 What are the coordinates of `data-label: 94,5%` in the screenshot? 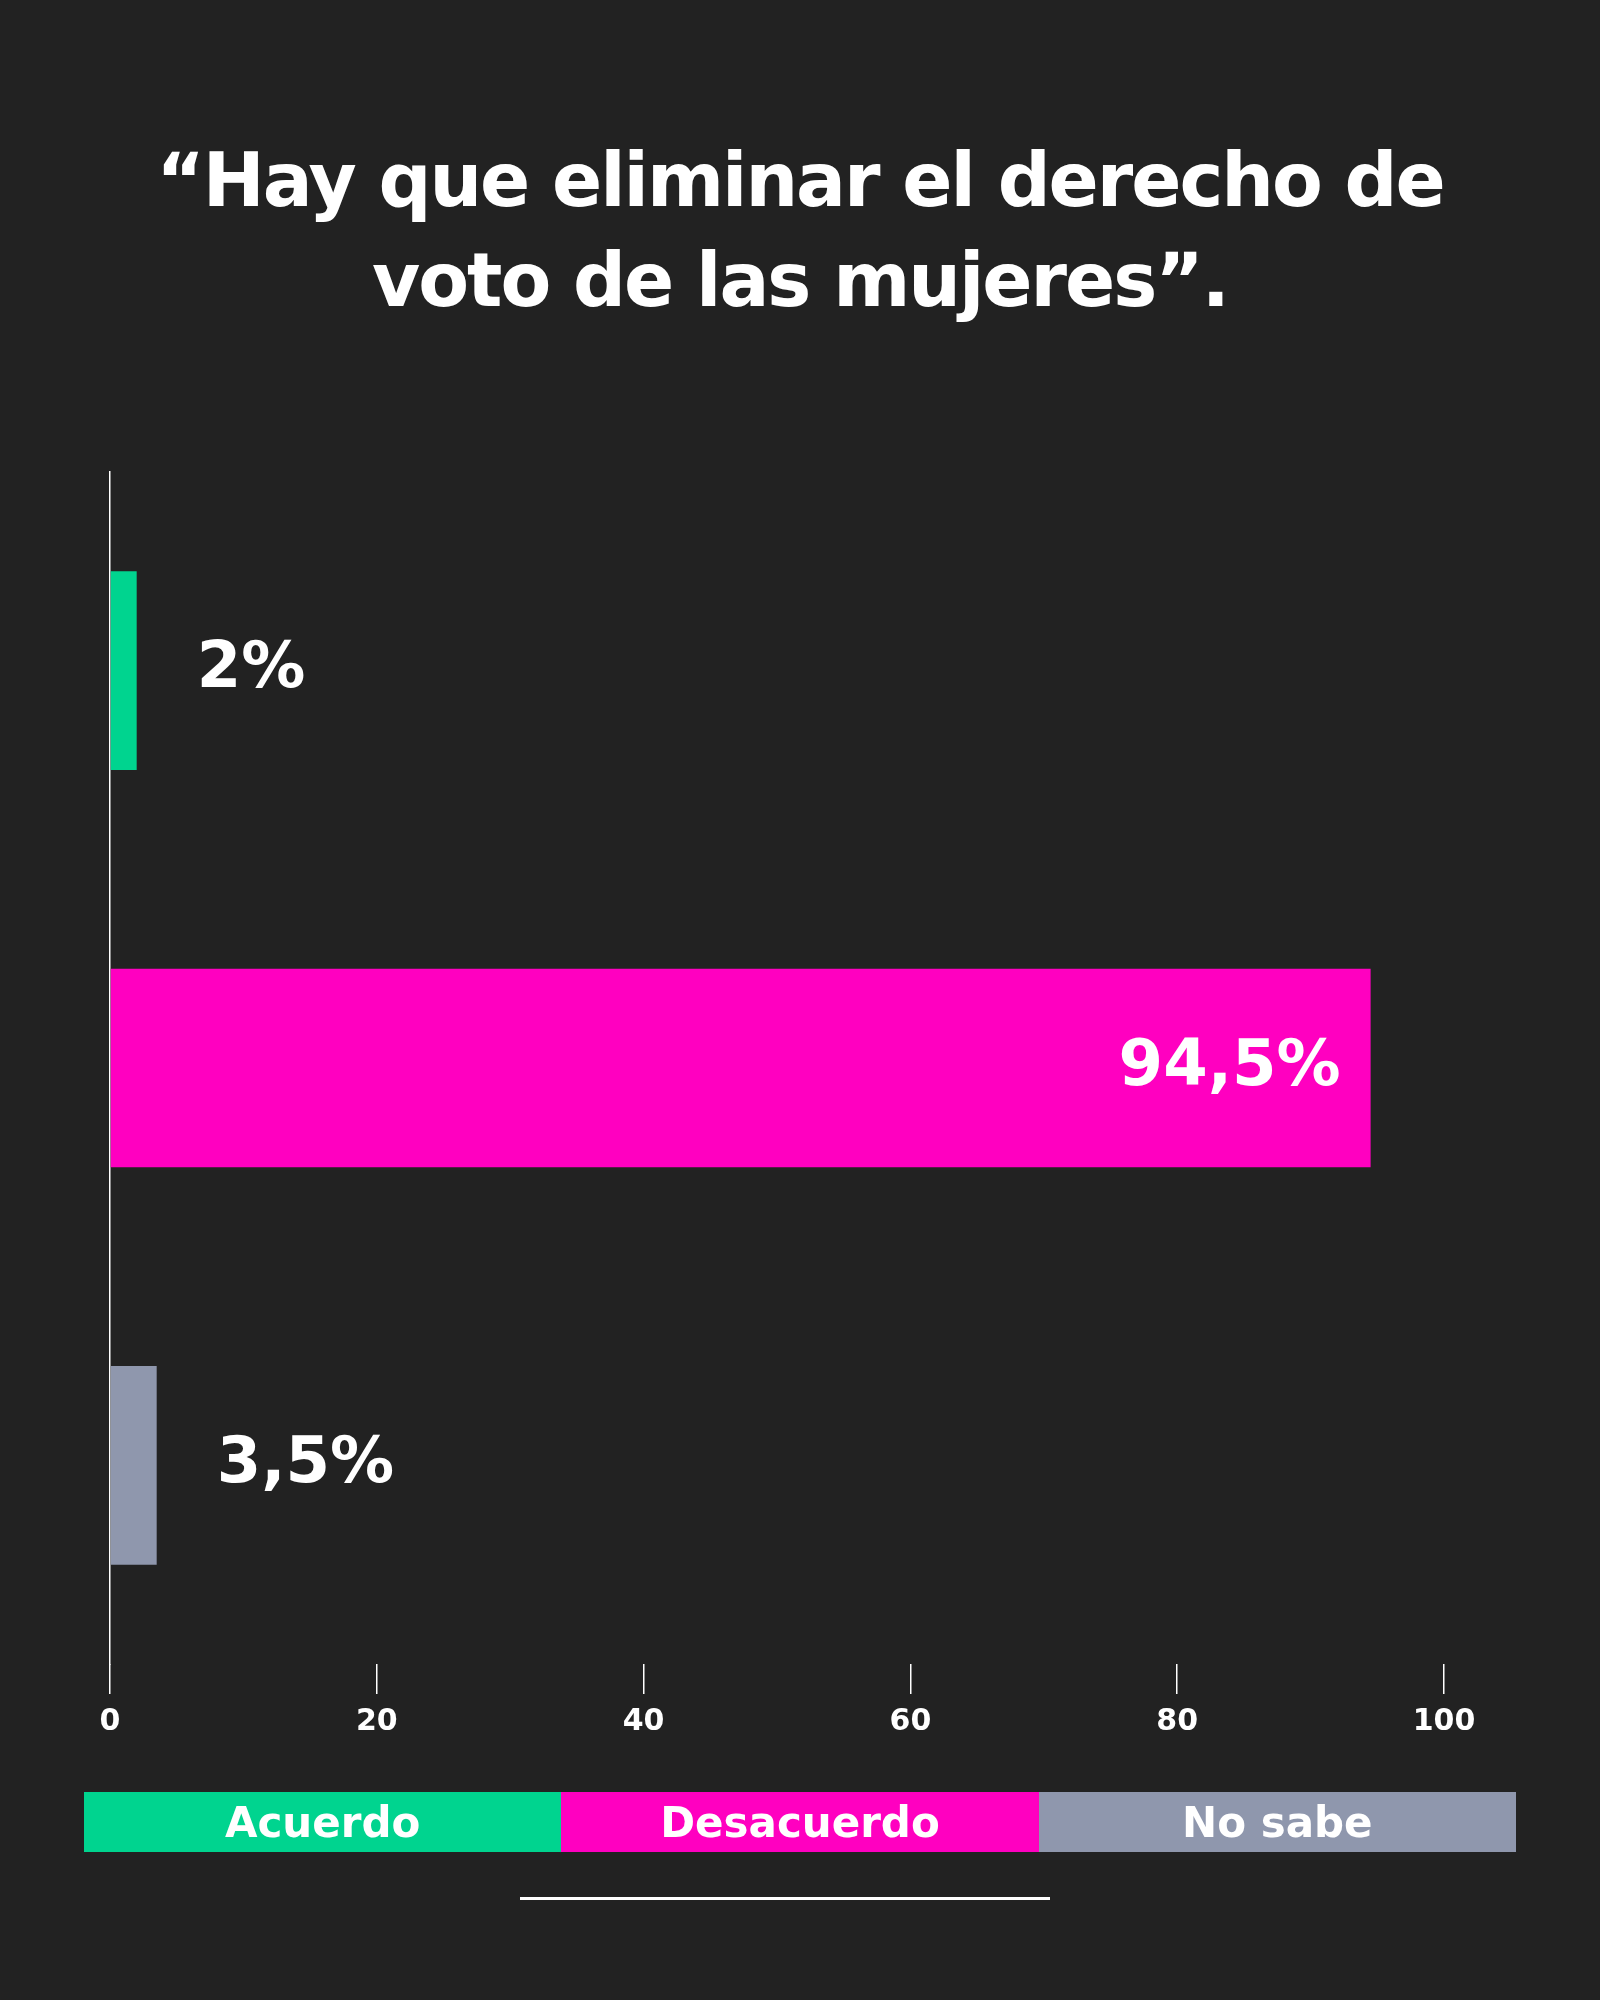 It's located at (1229, 1062).